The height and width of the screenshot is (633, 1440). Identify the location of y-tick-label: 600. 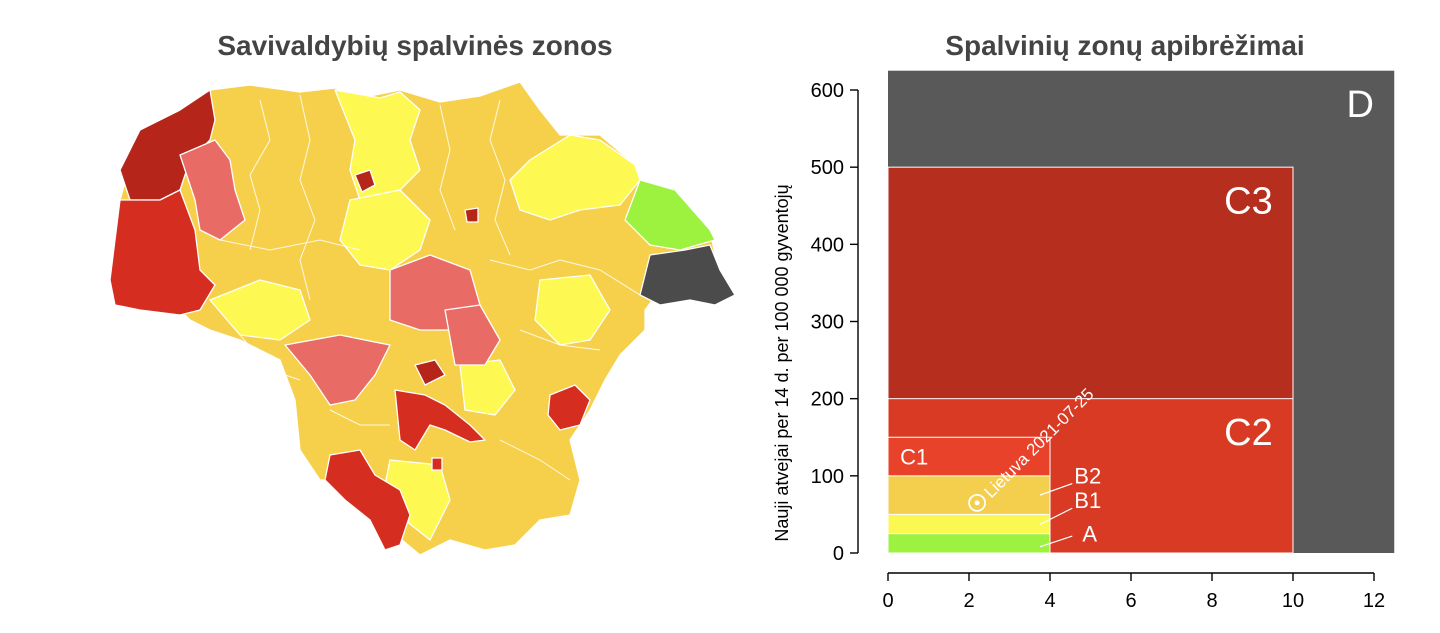
(827, 91).